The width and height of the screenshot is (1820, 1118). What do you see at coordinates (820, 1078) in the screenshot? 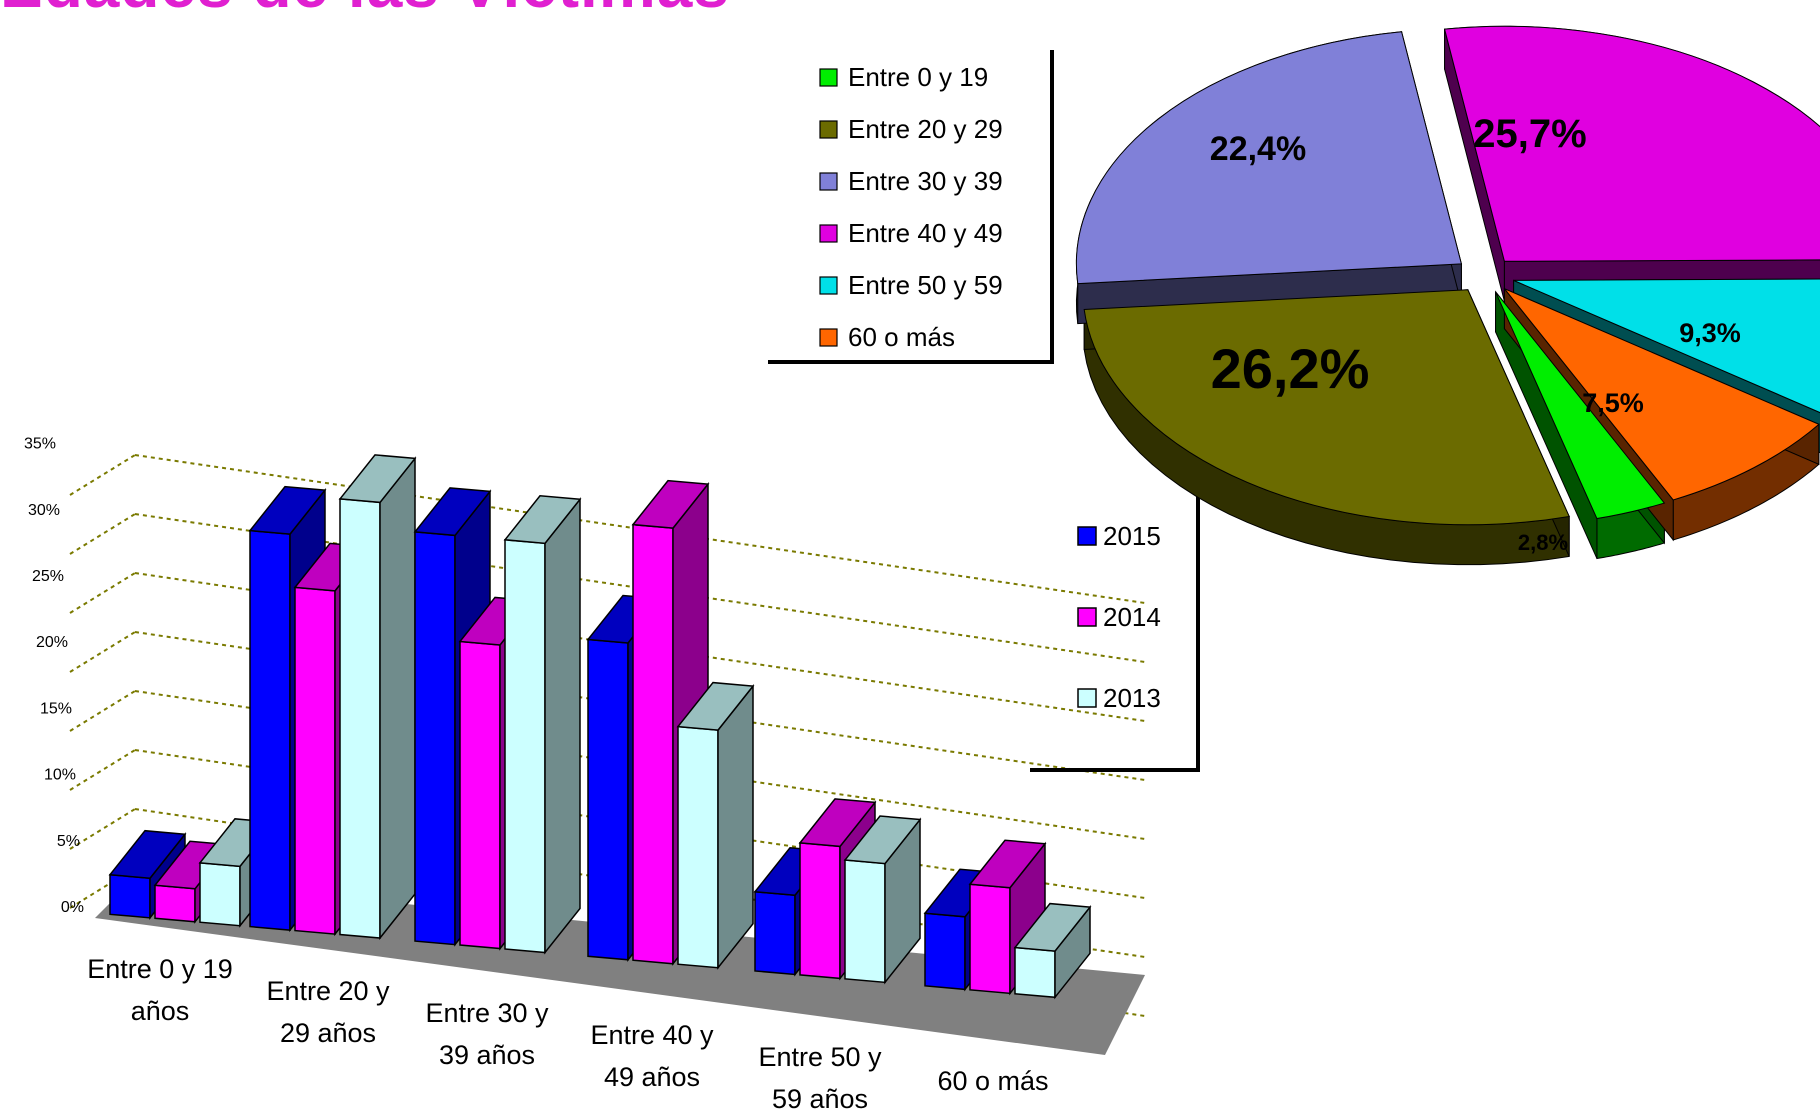
I see `x-category-label: Entre 50 y 59 años` at bounding box center [820, 1078].